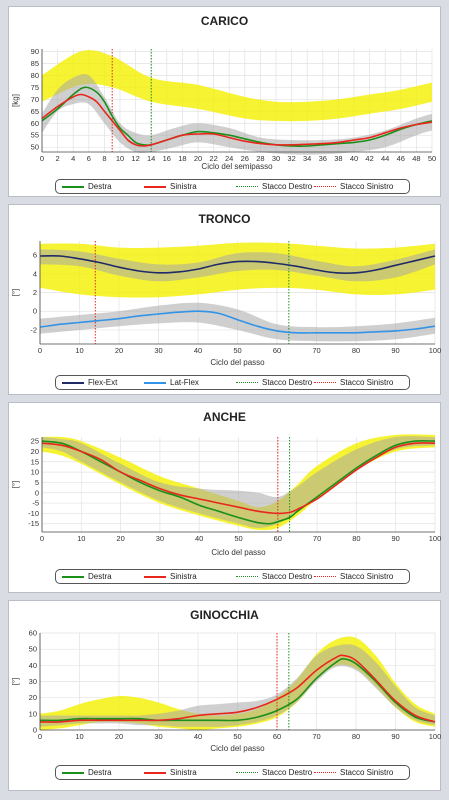 This screenshot has height=800, width=449. What do you see at coordinates (135, 158) in the screenshot?
I see `x-tick-label: 12` at bounding box center [135, 158].